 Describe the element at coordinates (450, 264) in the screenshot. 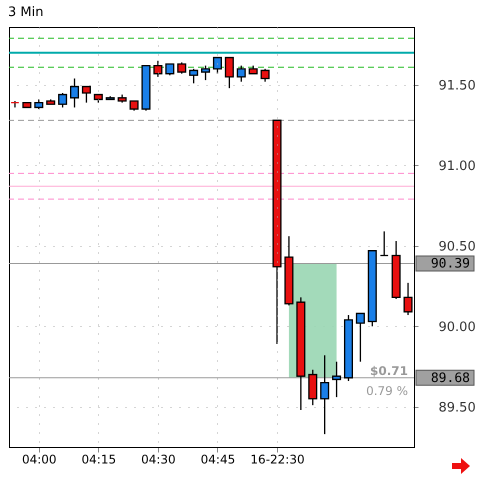

I see `ref-line-label: 90.39` at that location.